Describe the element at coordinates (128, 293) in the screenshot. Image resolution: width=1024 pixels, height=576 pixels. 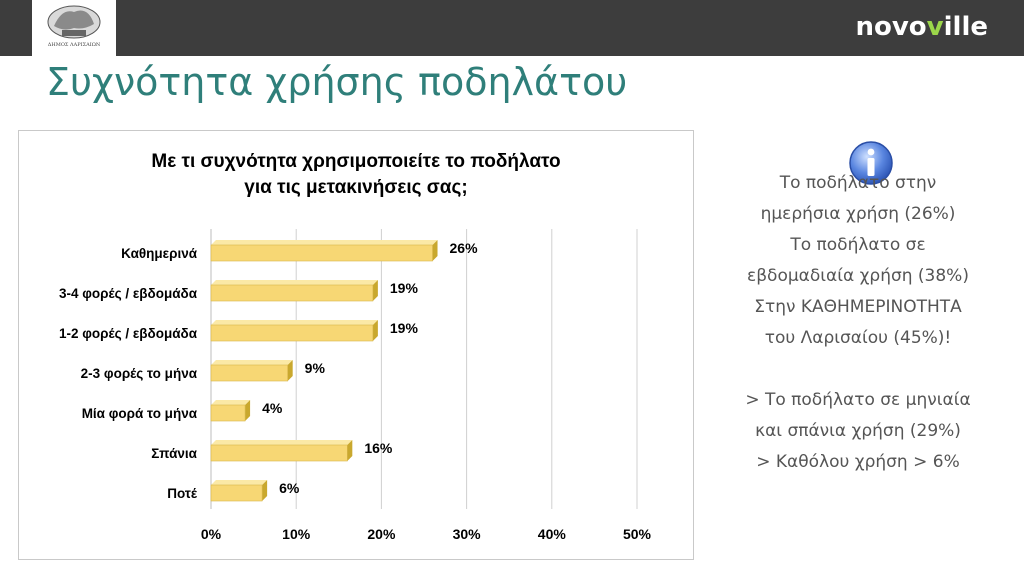
I see `category-label: 3-4 φορές / εβδομάδα` at that location.